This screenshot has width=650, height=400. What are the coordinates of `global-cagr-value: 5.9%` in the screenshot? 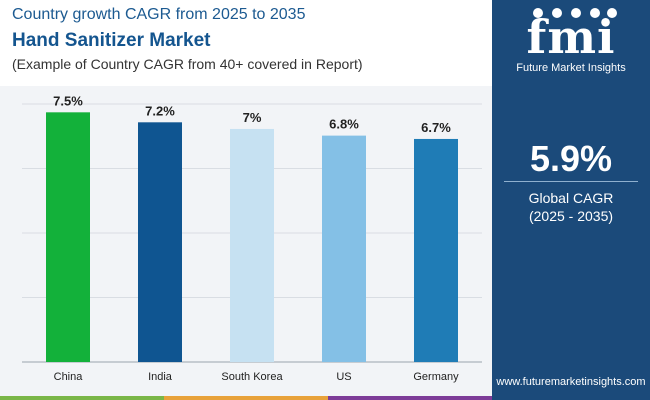 It's located at (571, 158).